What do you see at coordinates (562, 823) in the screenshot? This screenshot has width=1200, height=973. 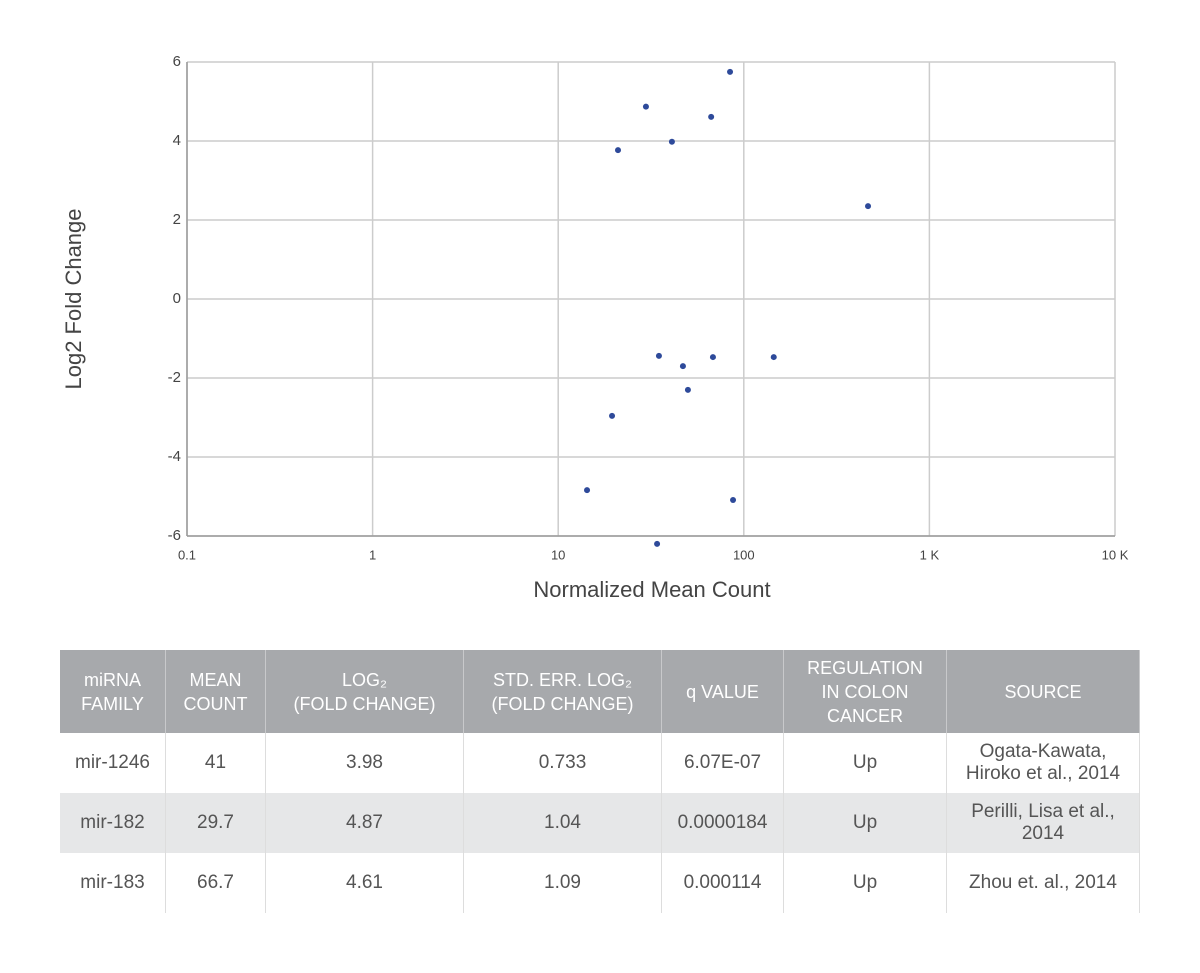 I see `table-cell: 1.04` at bounding box center [562, 823].